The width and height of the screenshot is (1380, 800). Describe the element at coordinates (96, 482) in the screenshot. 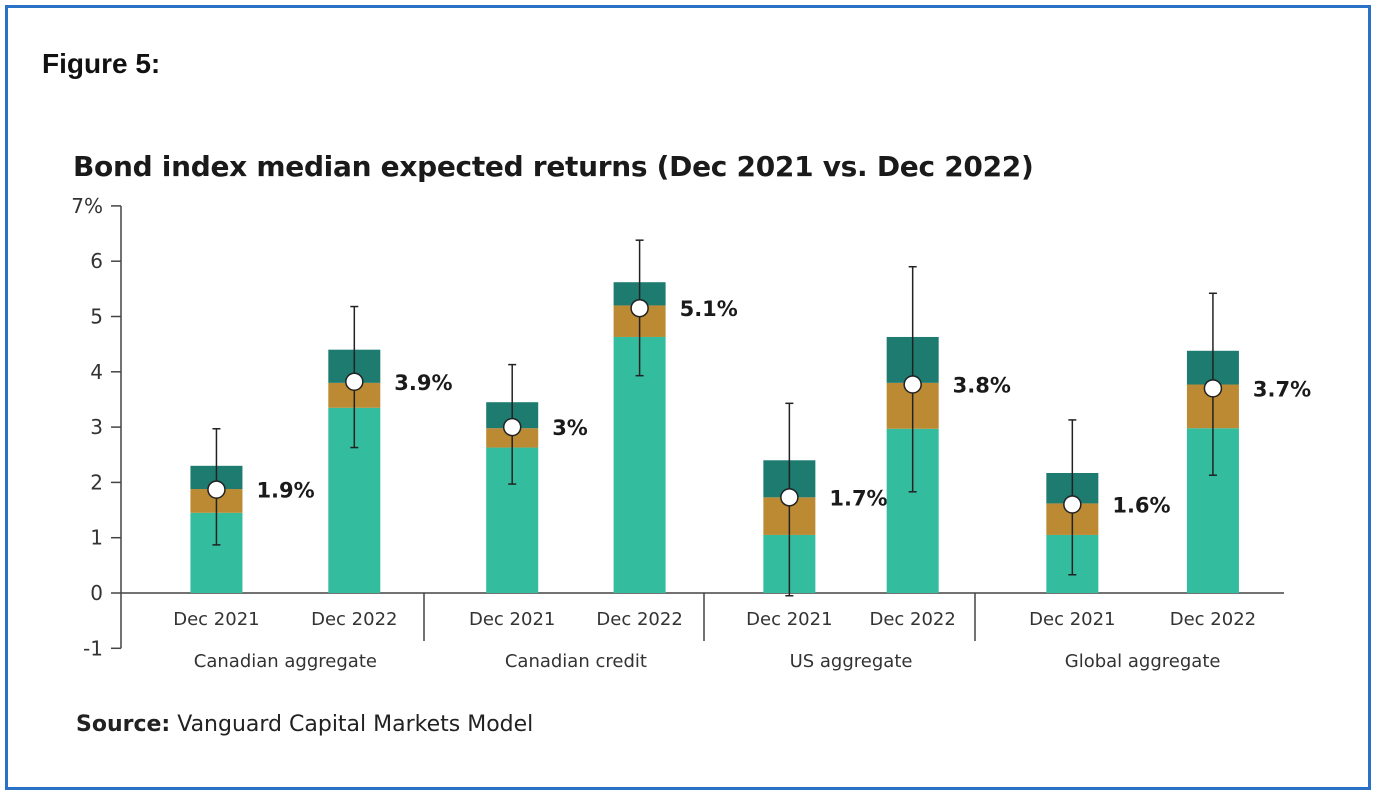

I see `y-tick-label: 2` at that location.